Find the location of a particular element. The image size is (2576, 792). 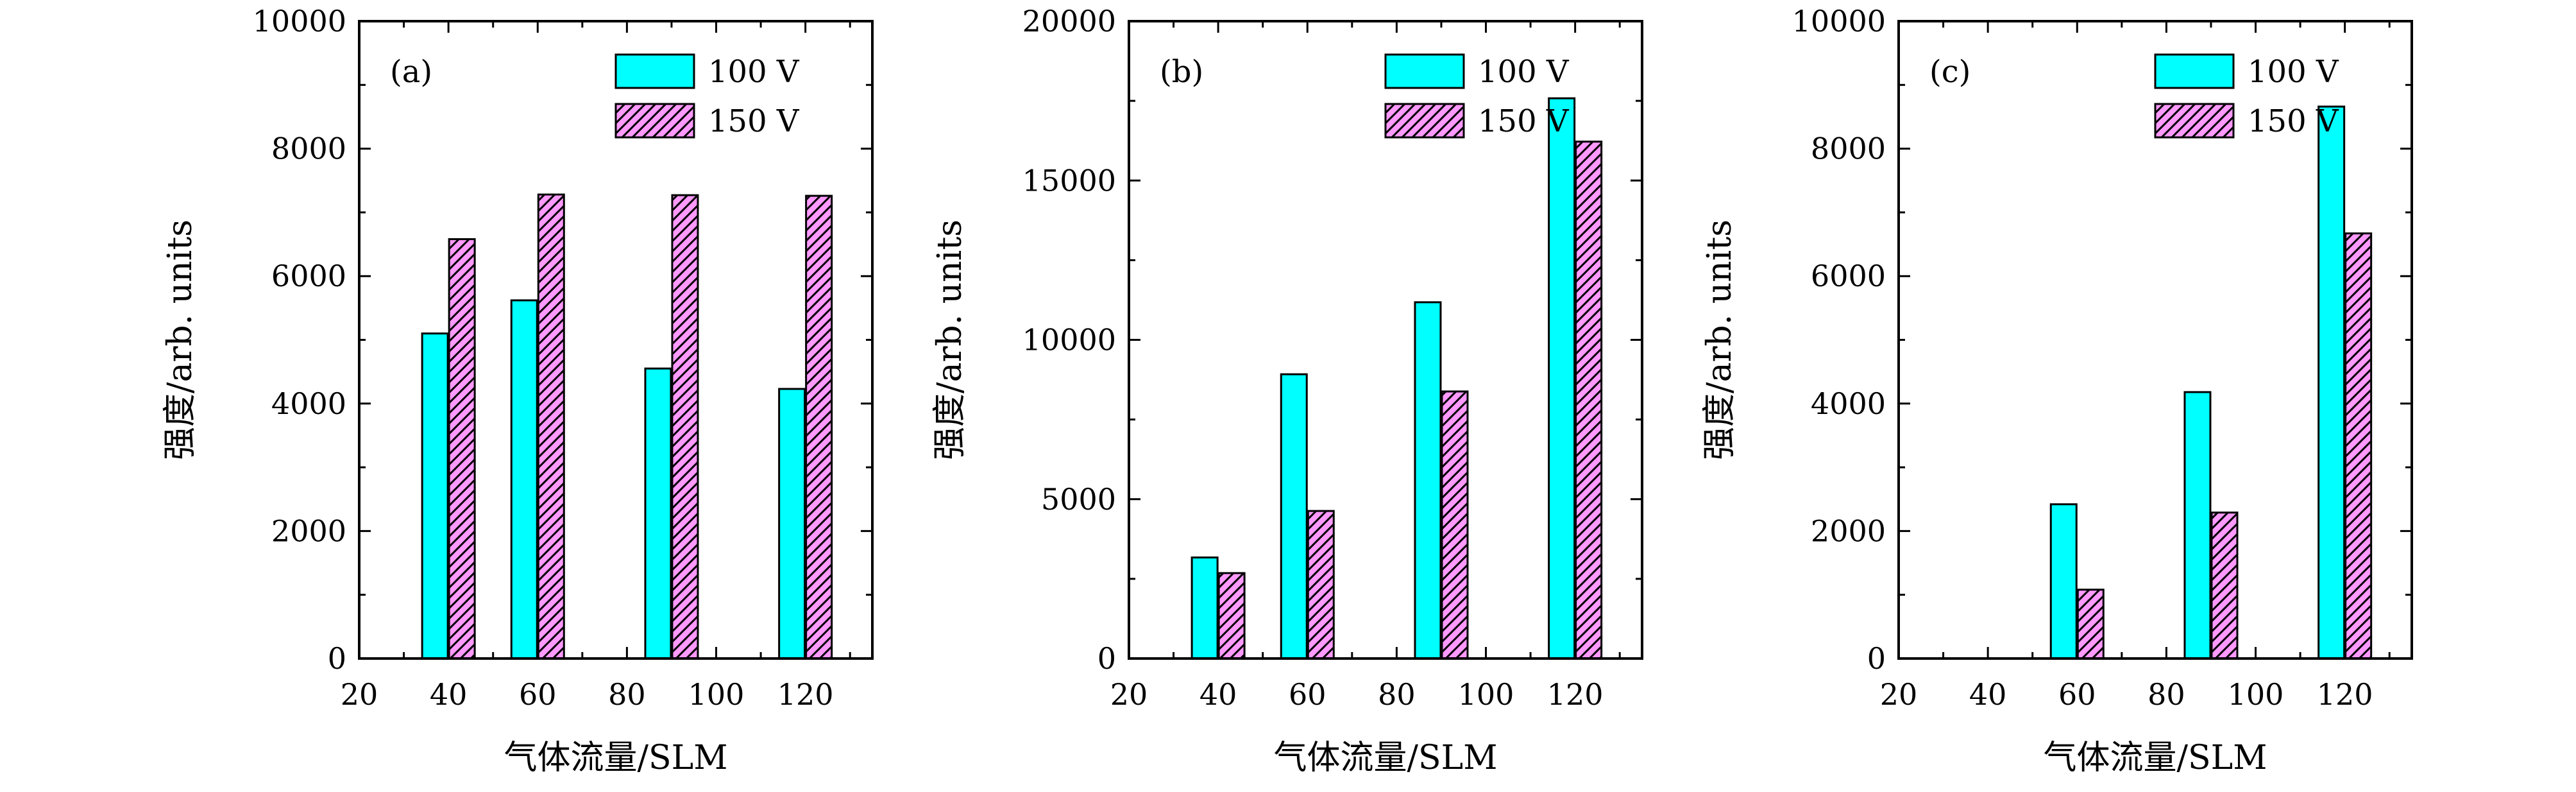

panel-label: (a) is located at coordinates (411, 72).